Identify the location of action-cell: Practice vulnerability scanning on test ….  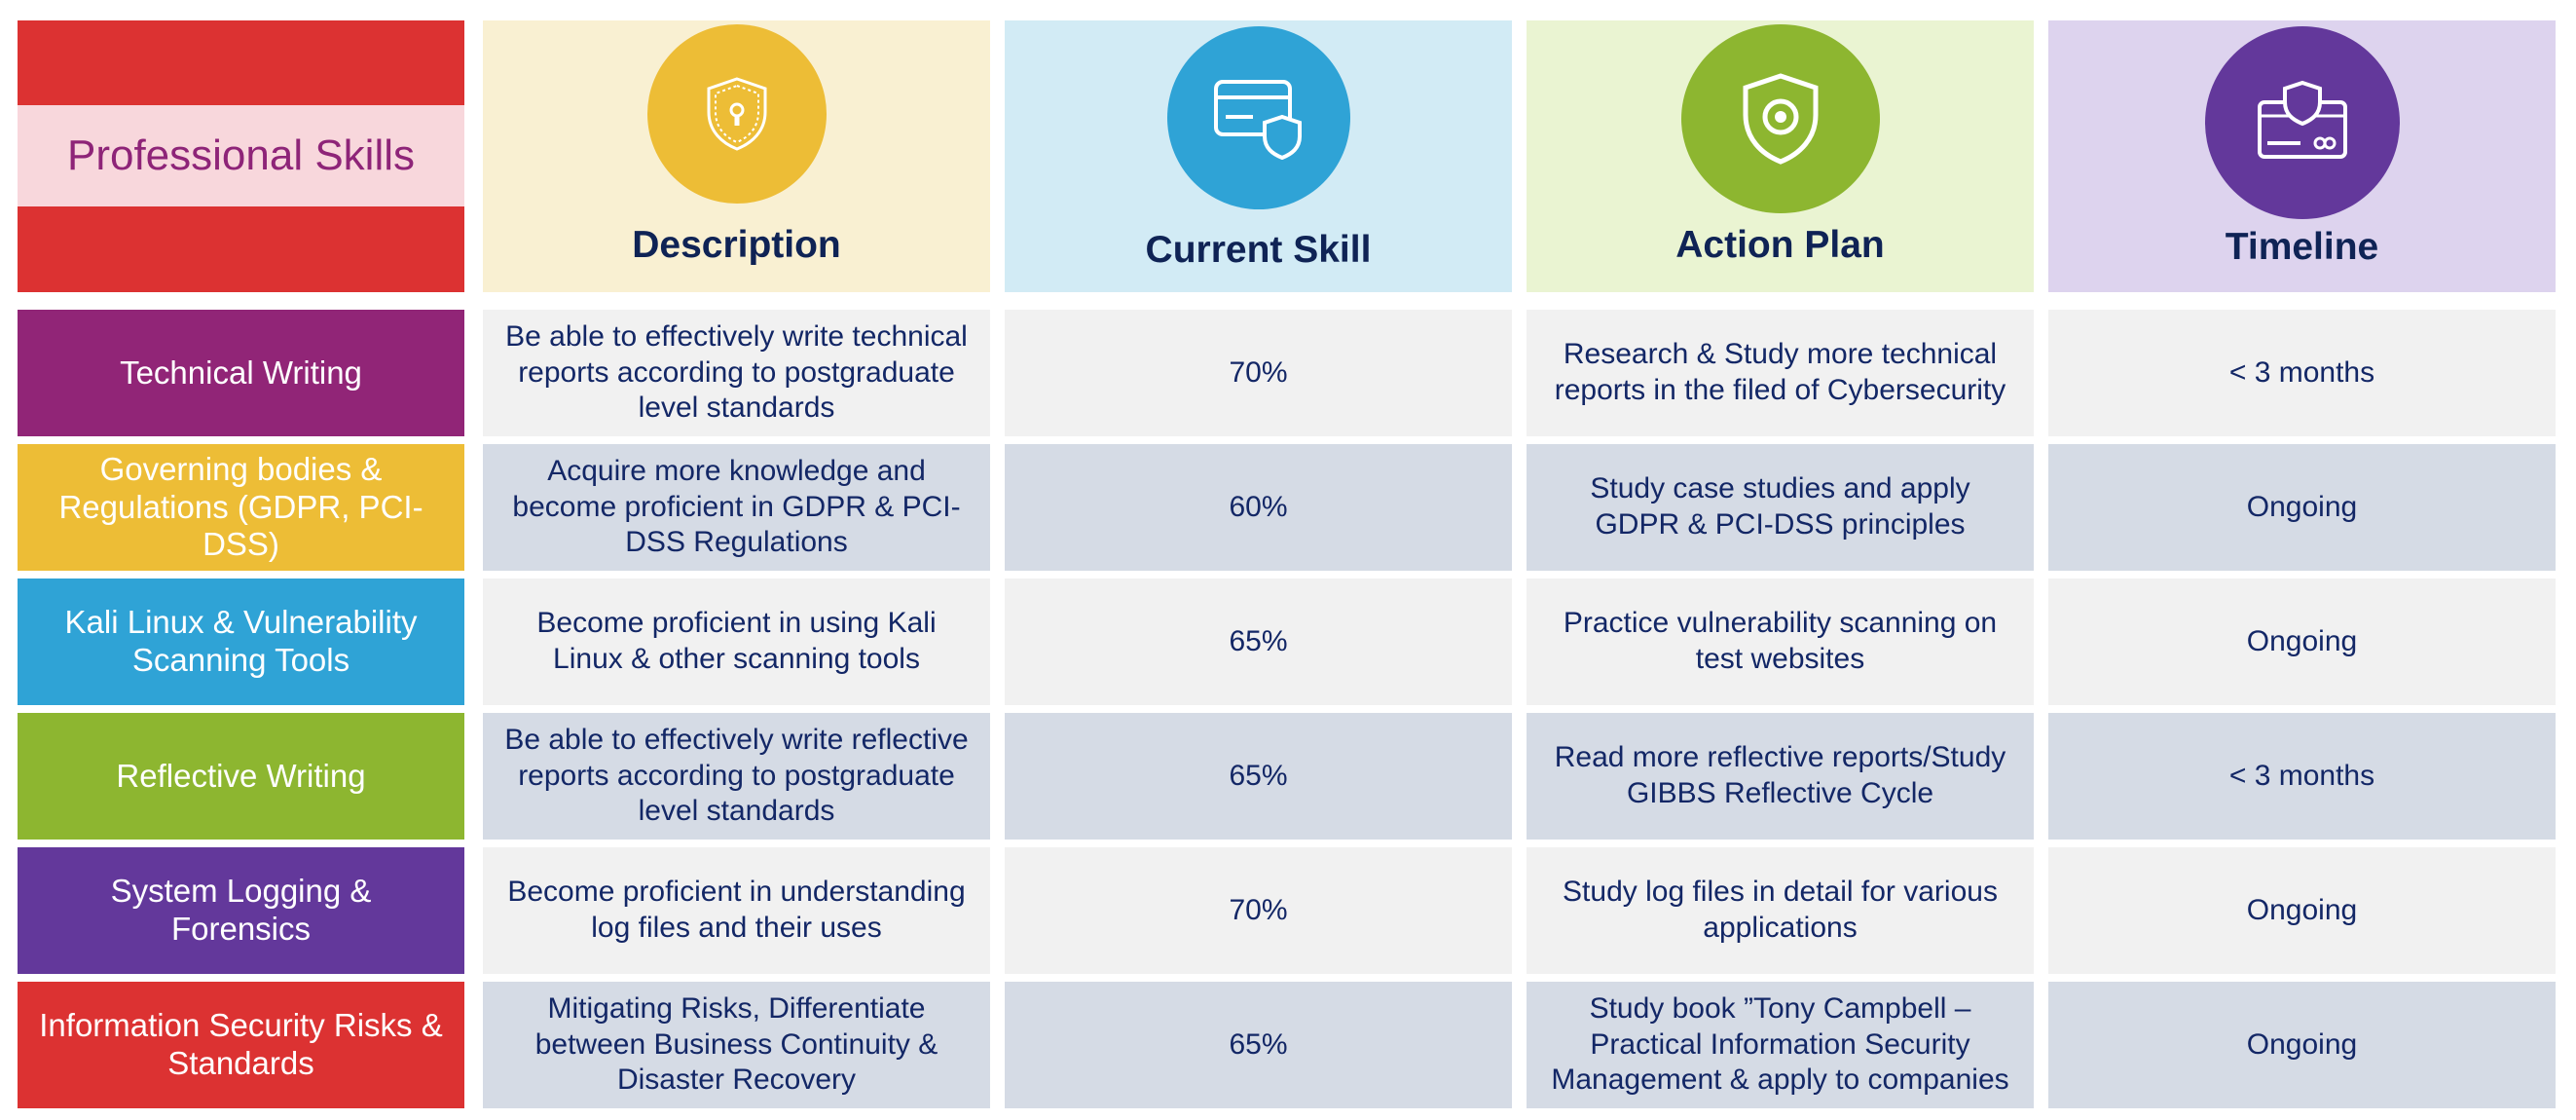
(1780, 642).